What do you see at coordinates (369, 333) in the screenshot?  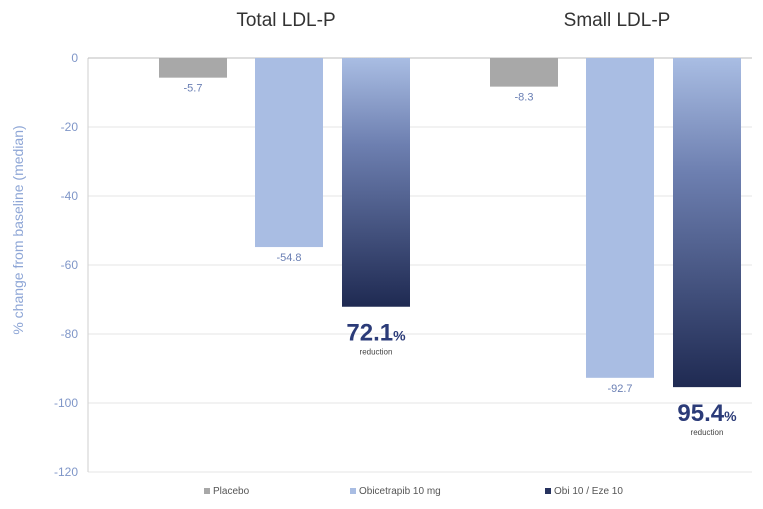 I see `callout-number: 72.1` at bounding box center [369, 333].